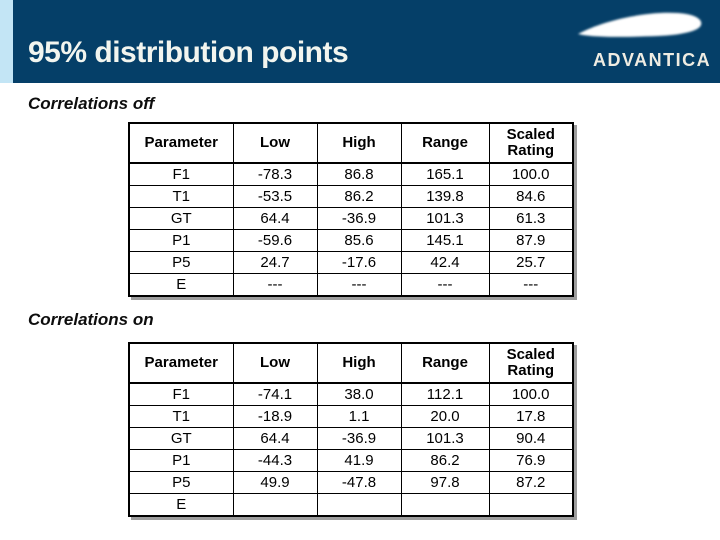 The image size is (720, 540). Describe the element at coordinates (531, 482) in the screenshot. I see `value-cell: 87.2` at that location.